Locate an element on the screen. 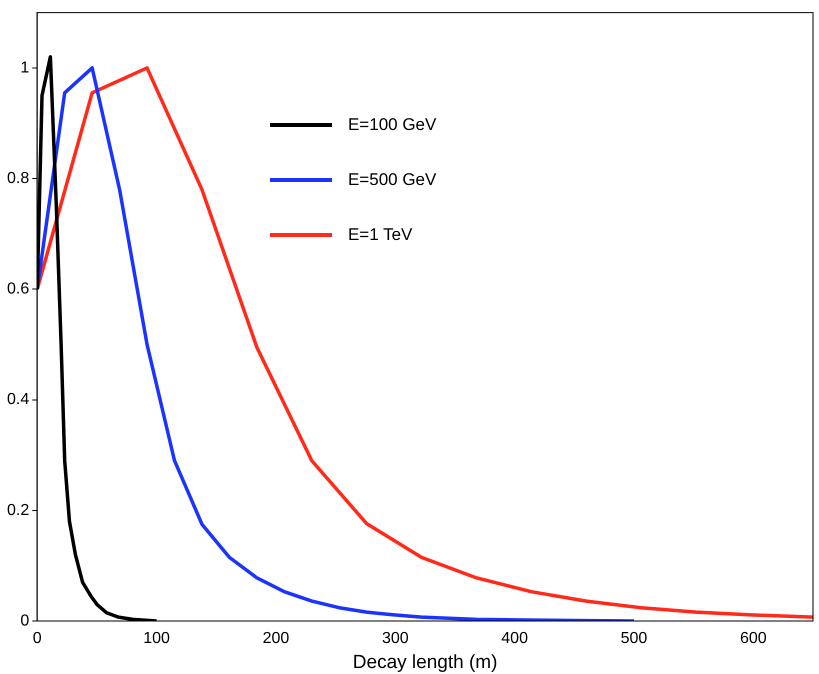  y-tick-label: 1 is located at coordinates (25, 67).